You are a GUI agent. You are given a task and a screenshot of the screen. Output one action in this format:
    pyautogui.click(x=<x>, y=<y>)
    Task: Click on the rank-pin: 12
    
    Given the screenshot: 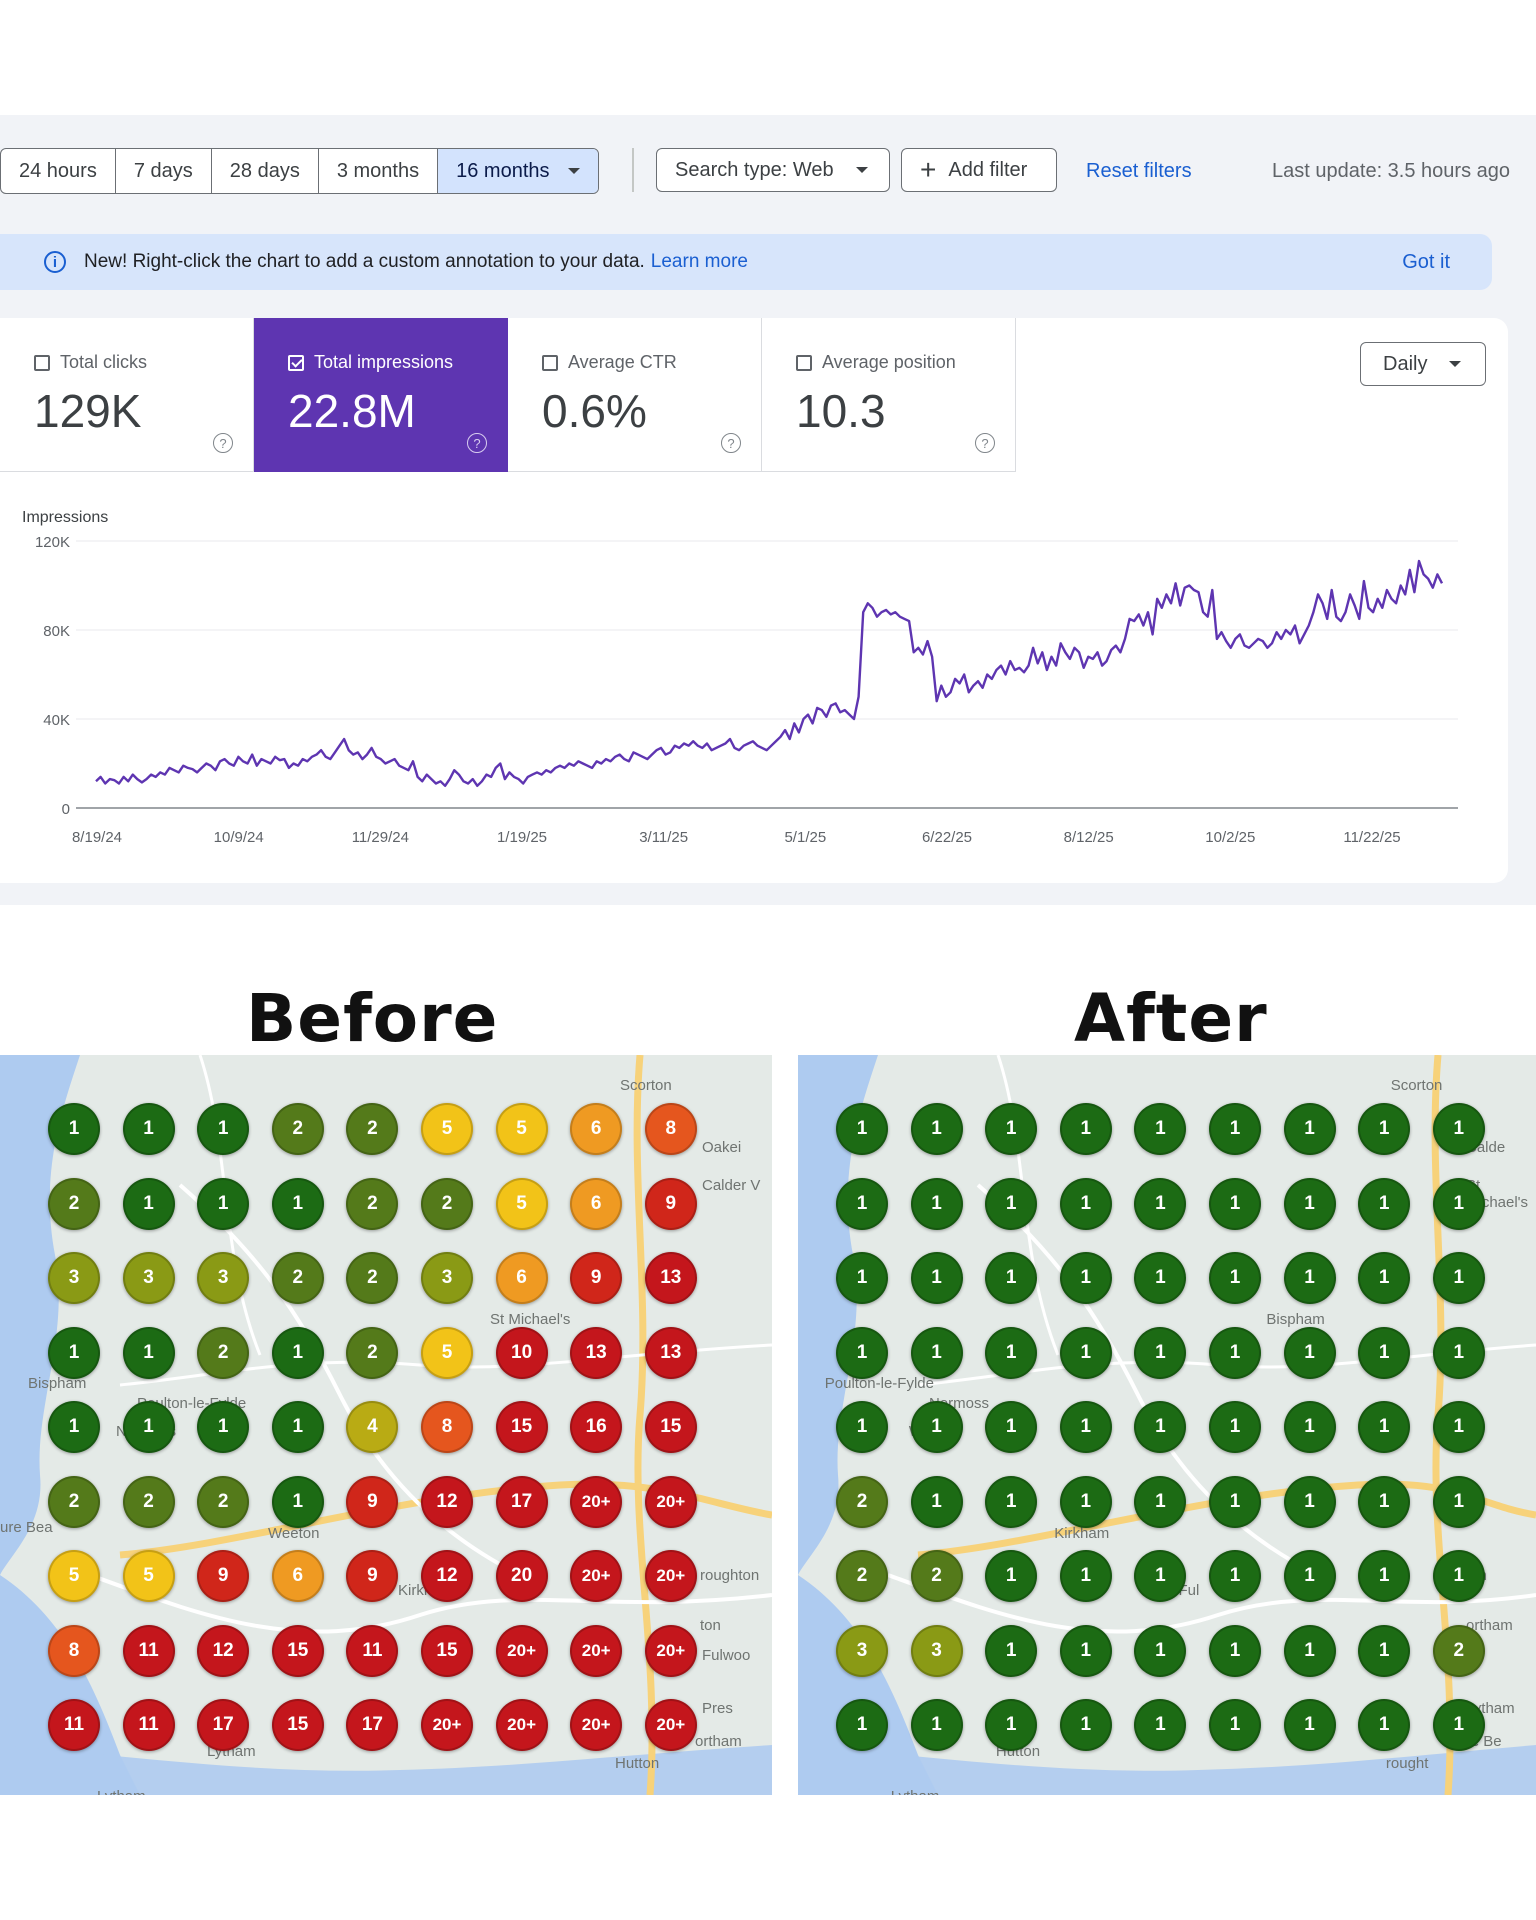 What is the action you would take?
    pyautogui.click(x=447, y=1576)
    